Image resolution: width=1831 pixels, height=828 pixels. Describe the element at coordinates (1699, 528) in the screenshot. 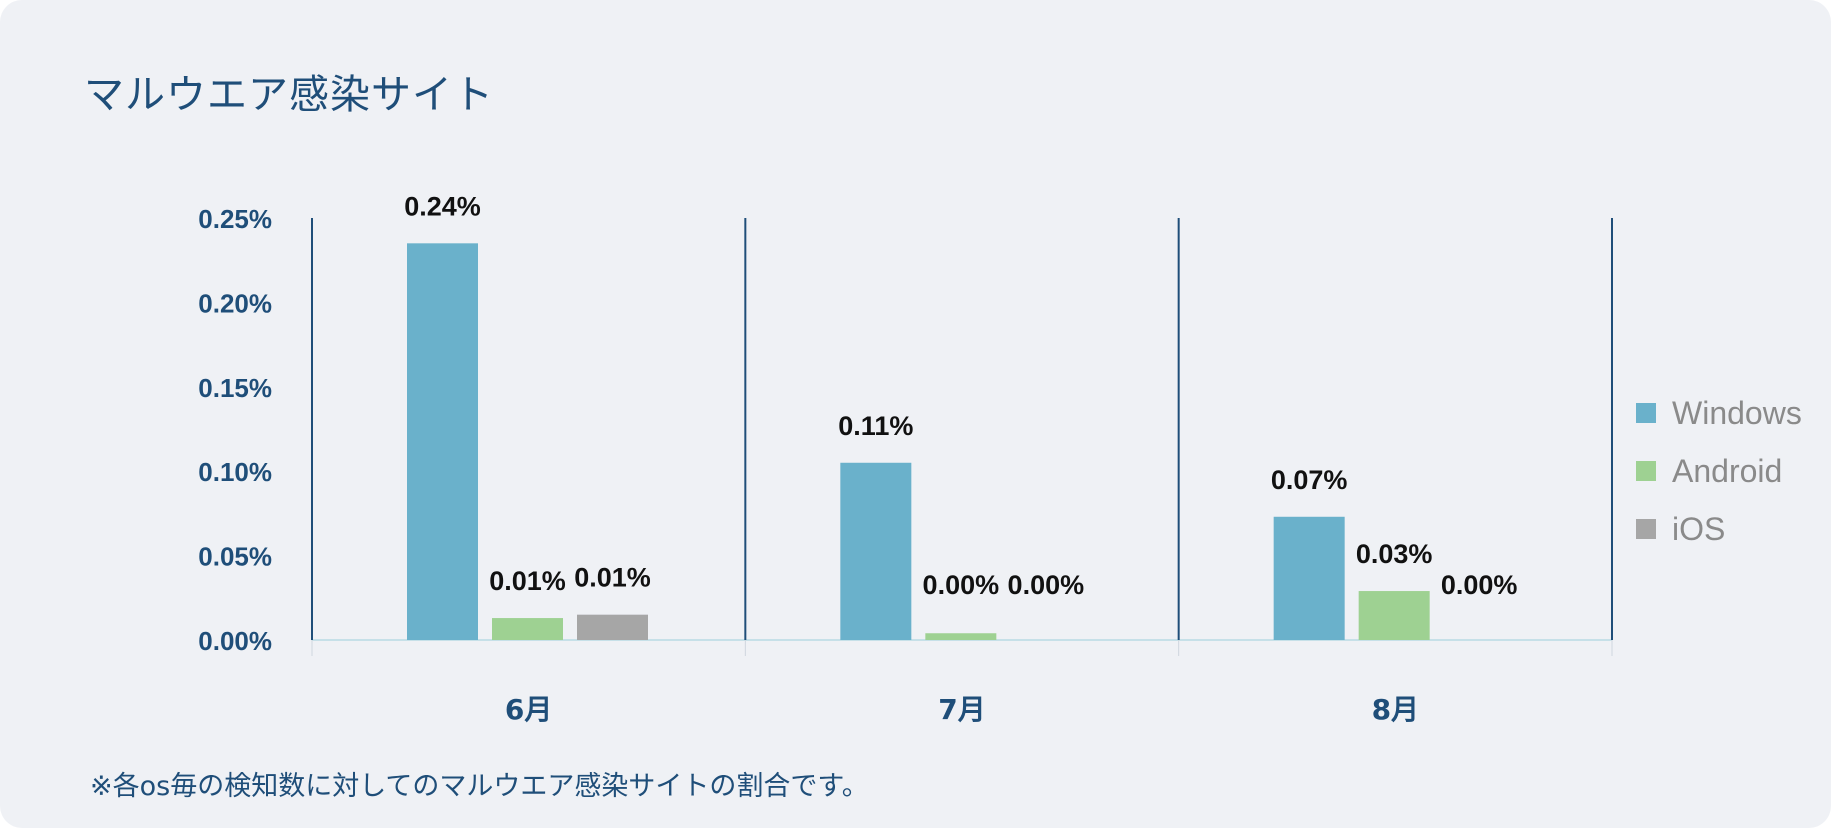

I see `legend-label-ios: iOS` at that location.